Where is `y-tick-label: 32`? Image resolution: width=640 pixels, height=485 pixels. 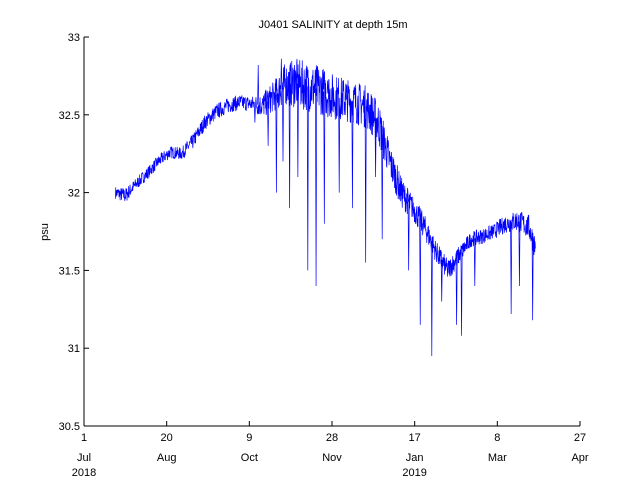 y-tick-label: 32 is located at coordinates (74, 194).